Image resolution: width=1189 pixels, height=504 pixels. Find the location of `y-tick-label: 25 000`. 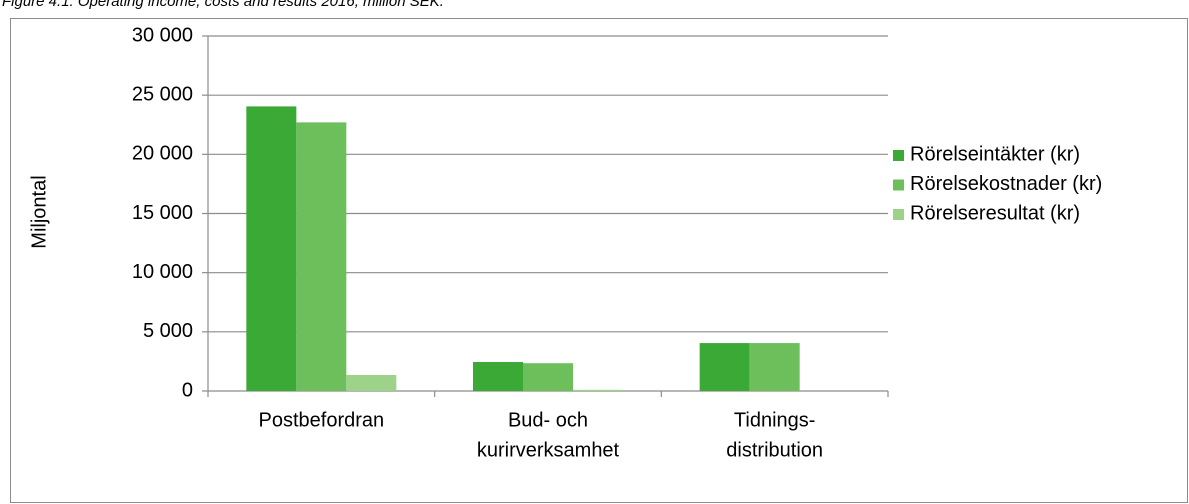

y-tick-label: 25 000 is located at coordinates (162, 94).